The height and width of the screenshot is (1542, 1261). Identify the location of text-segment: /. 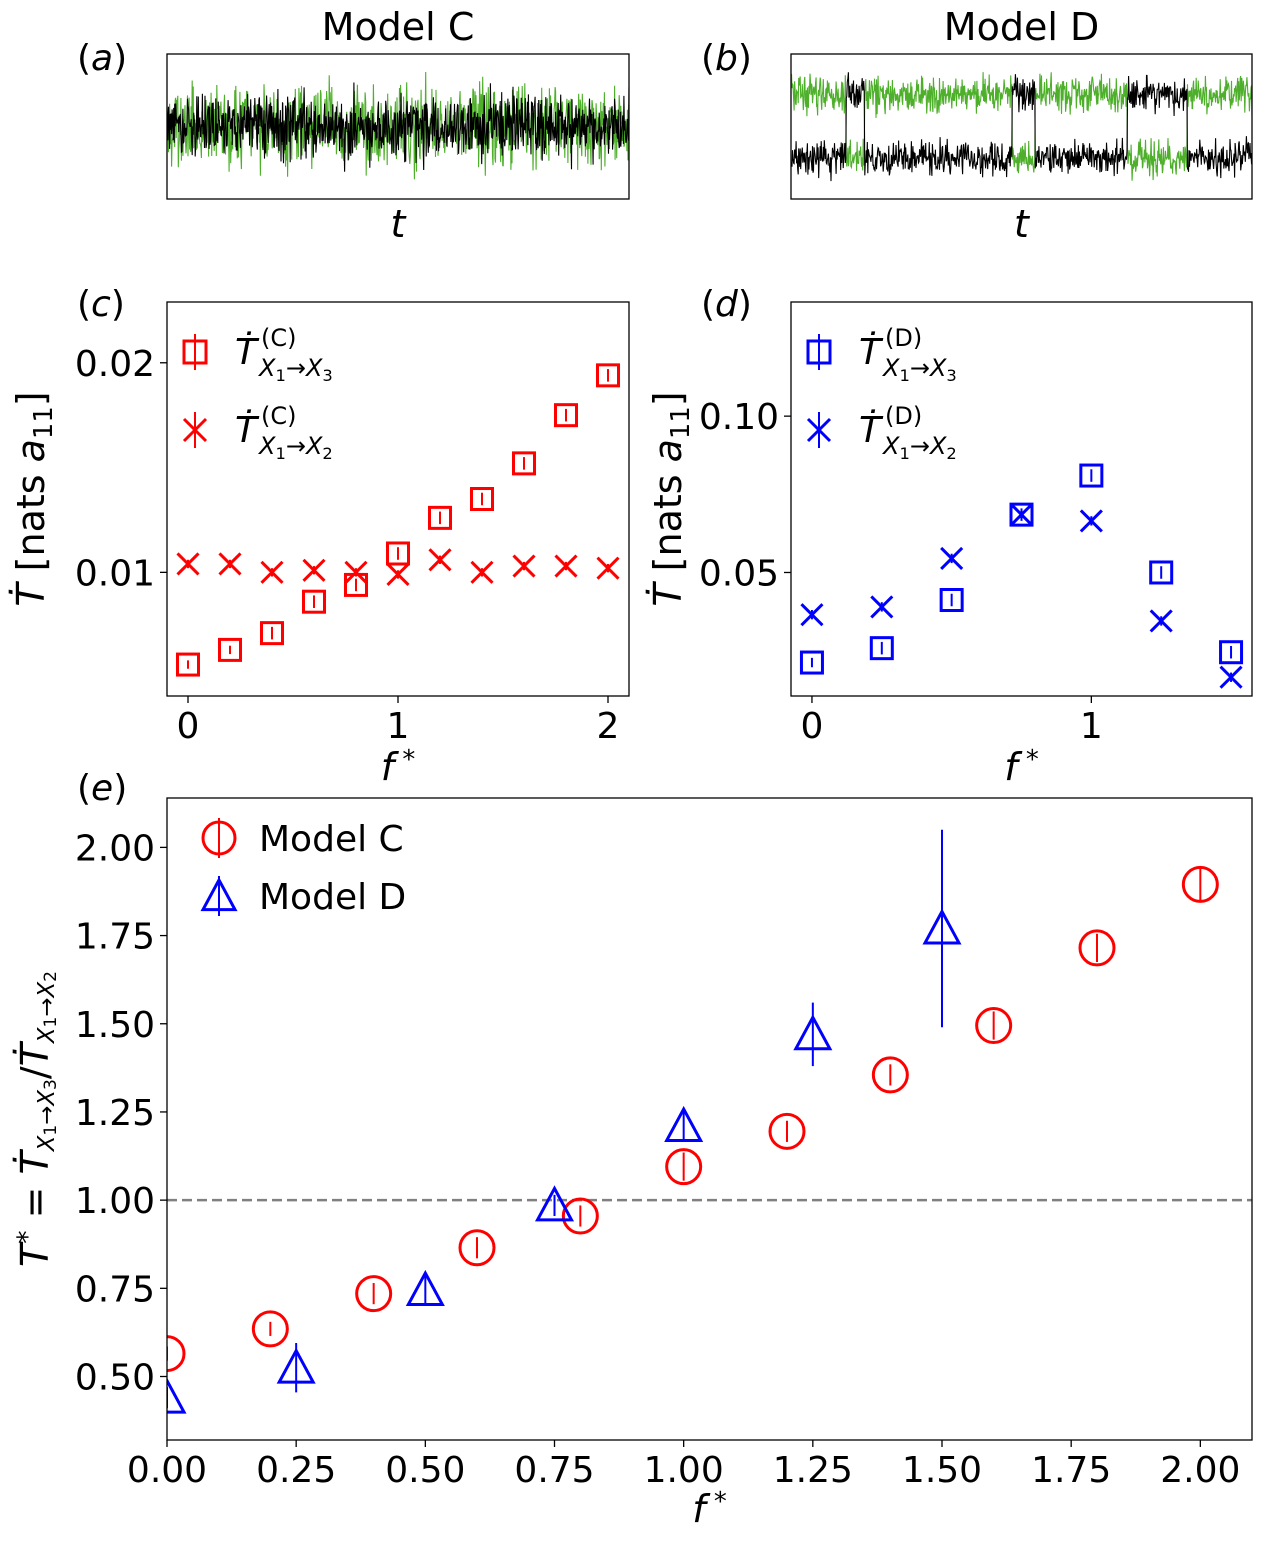
(35, 1072).